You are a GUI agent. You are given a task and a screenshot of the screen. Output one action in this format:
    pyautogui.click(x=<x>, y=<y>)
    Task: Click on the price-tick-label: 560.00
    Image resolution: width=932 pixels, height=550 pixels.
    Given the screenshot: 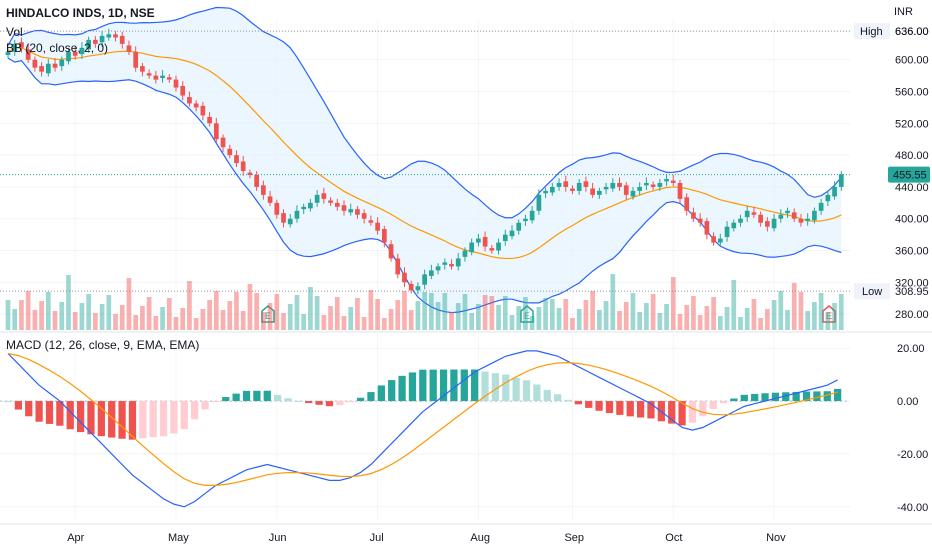 What is the action you would take?
    pyautogui.click(x=912, y=93)
    